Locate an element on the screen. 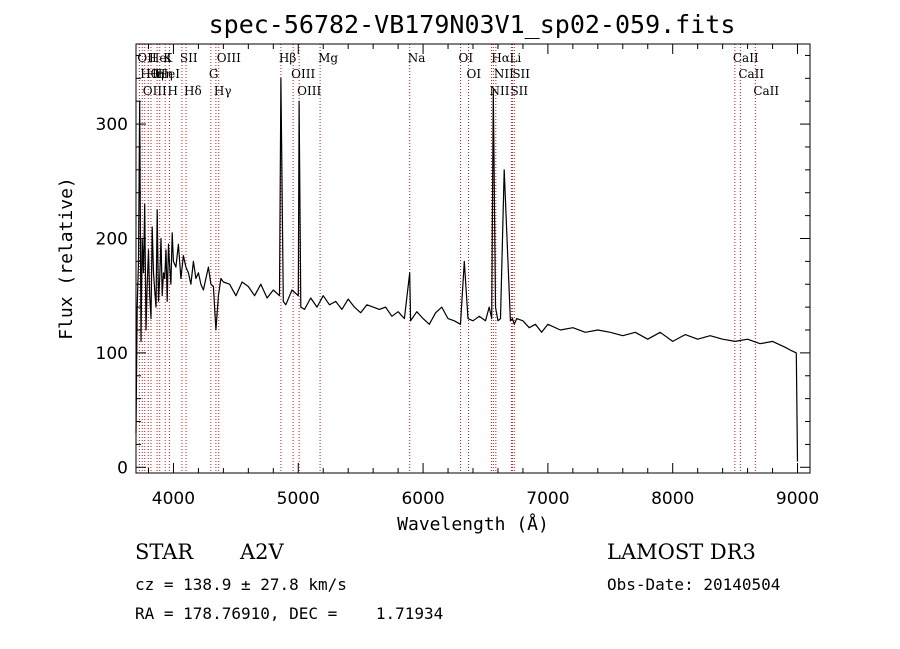  survey-name: LAMOST DR3 is located at coordinates (681, 552).